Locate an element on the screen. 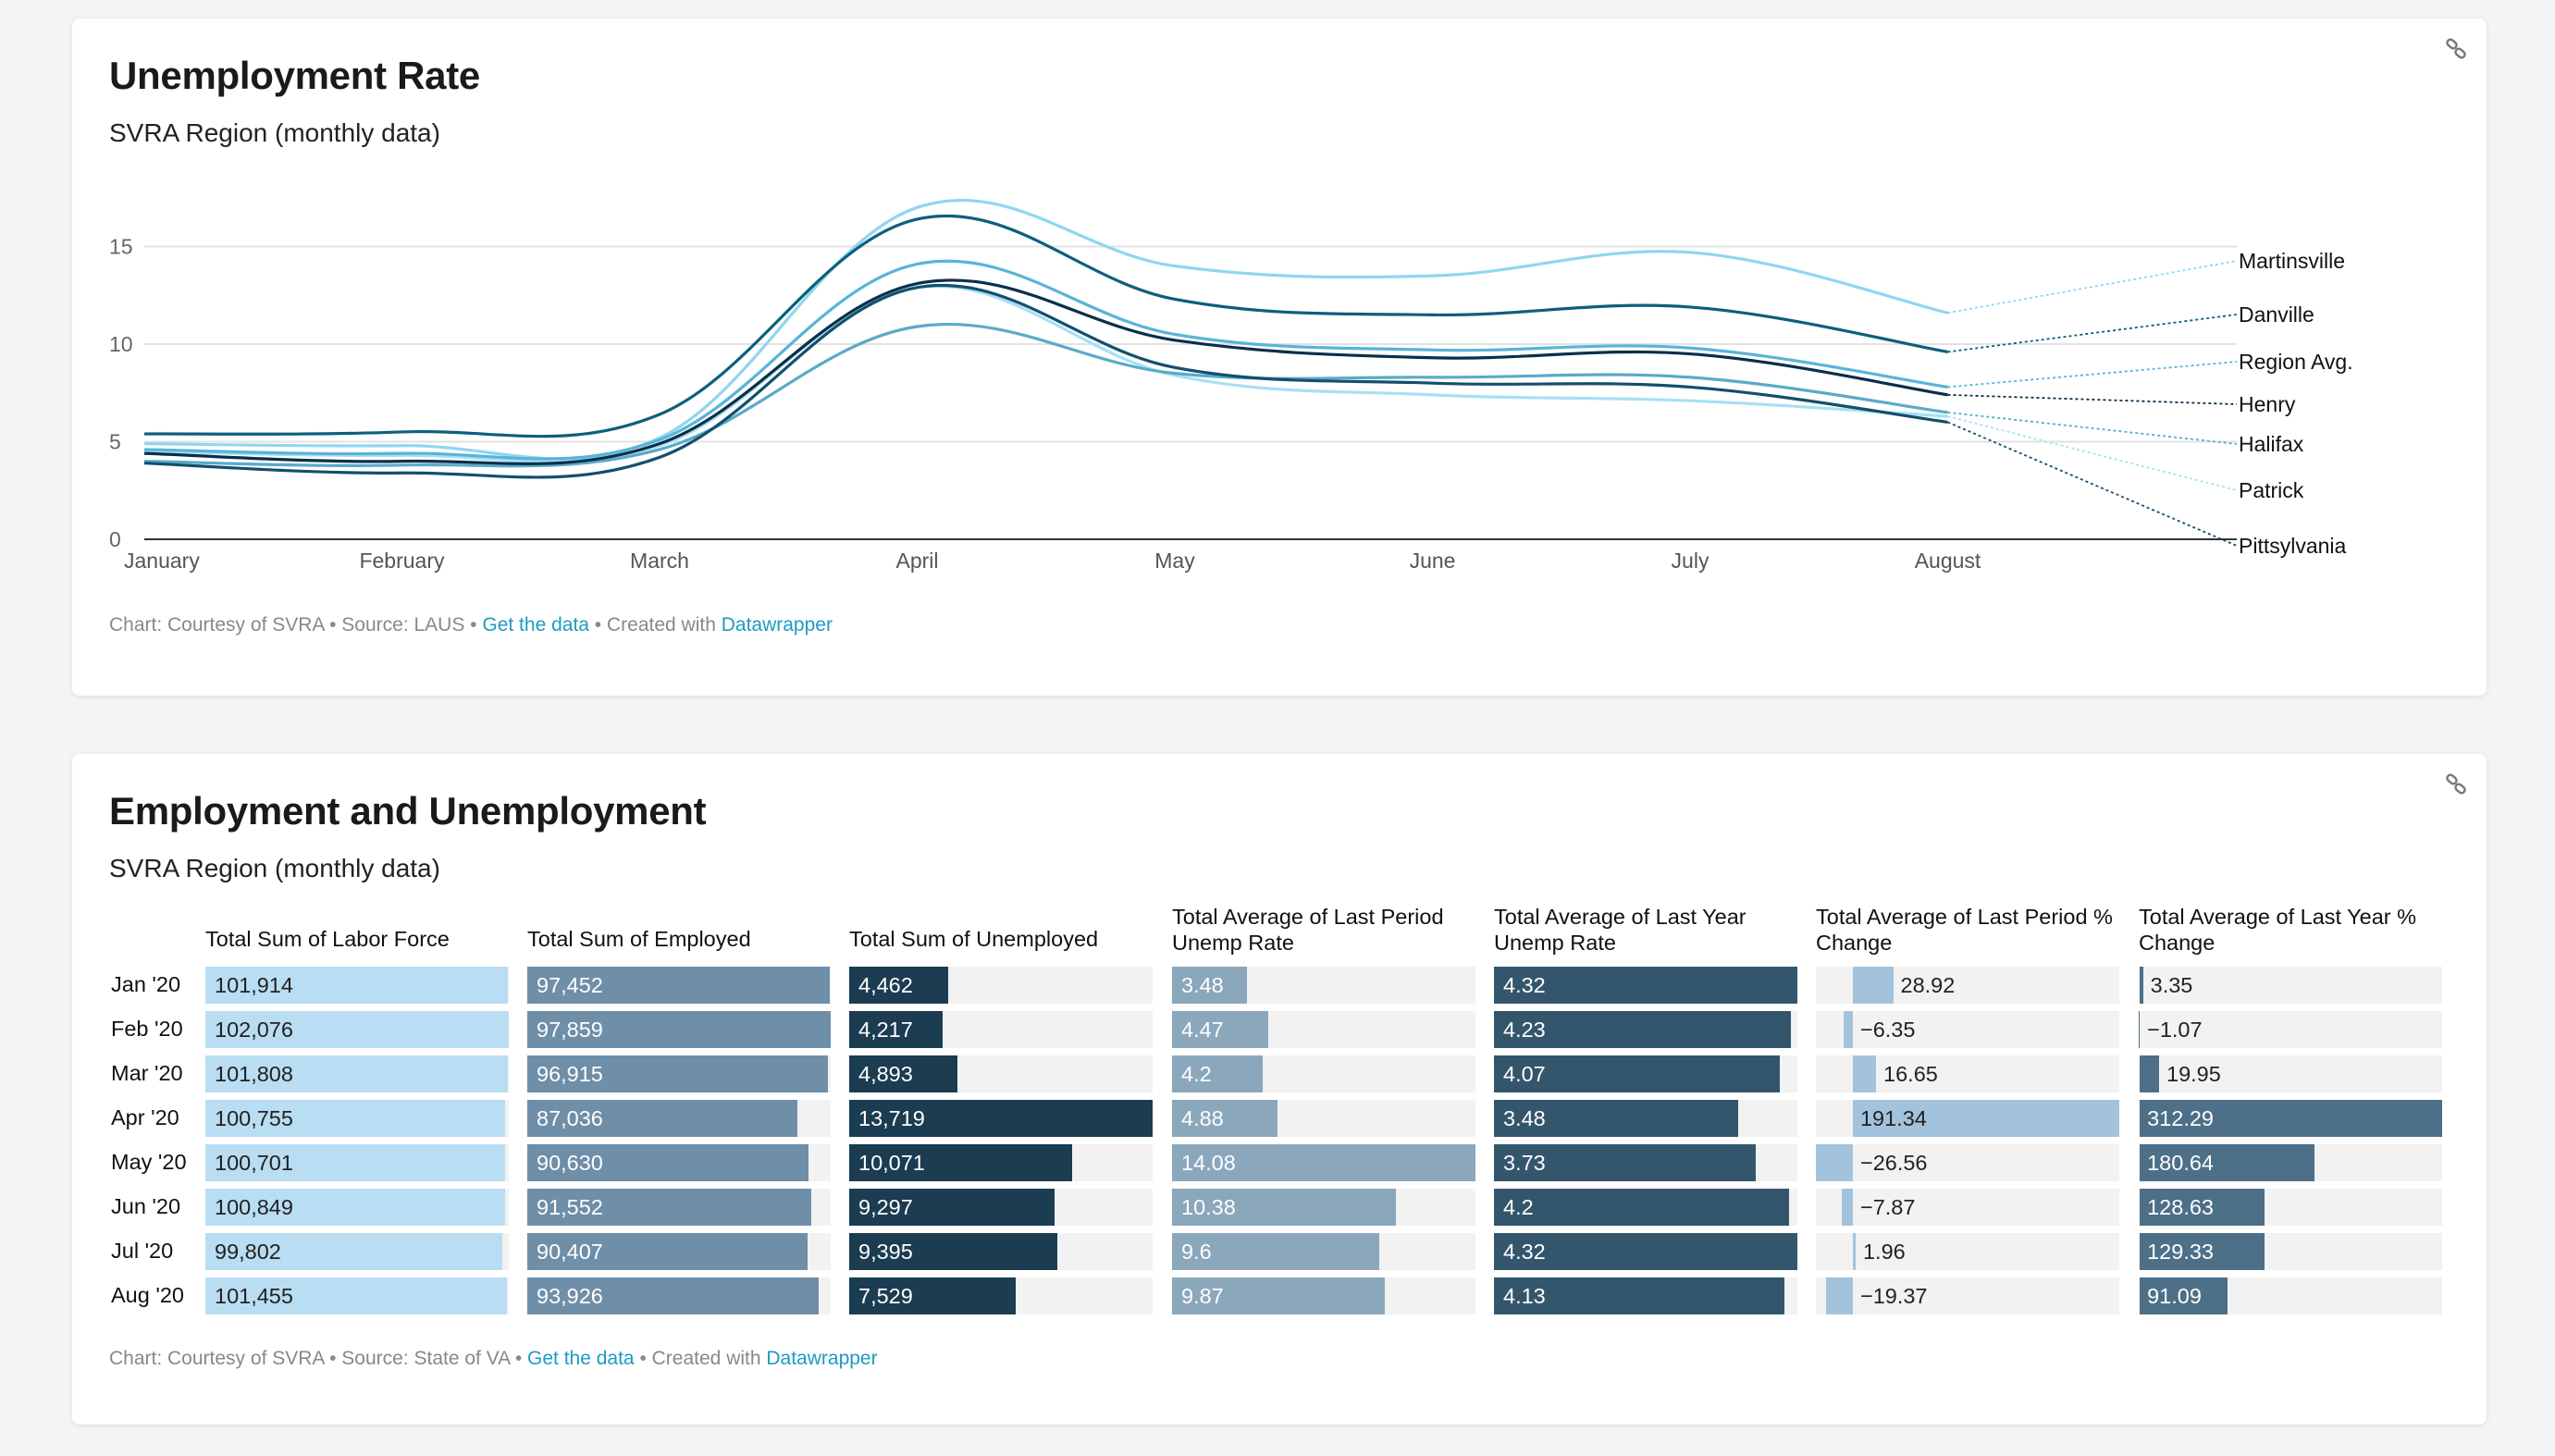 This screenshot has height=1456, width=2555. table-cell: 90,630 is located at coordinates (679, 1162).